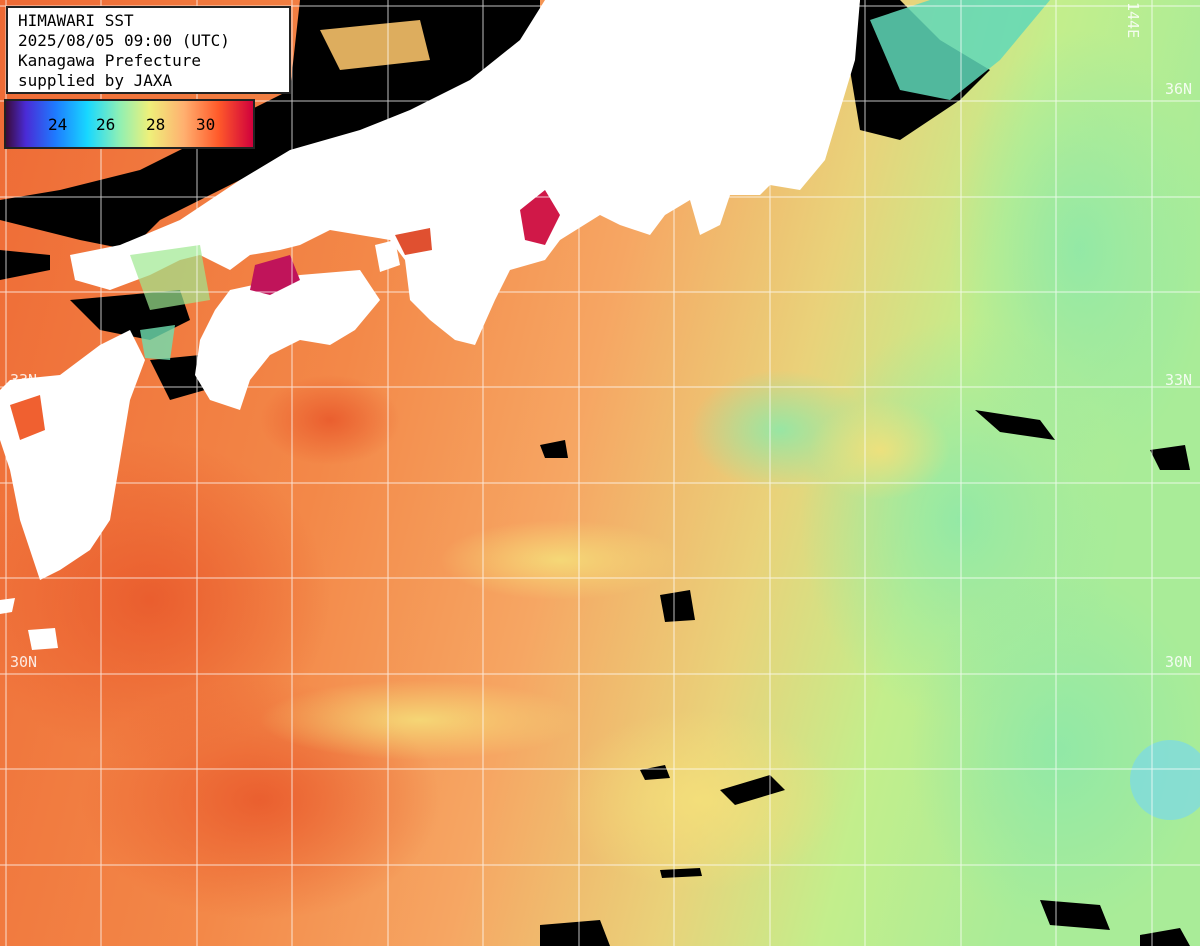  I want to click on map-datetime: 2025/08/05 09:00 (UTC), so click(124, 40).